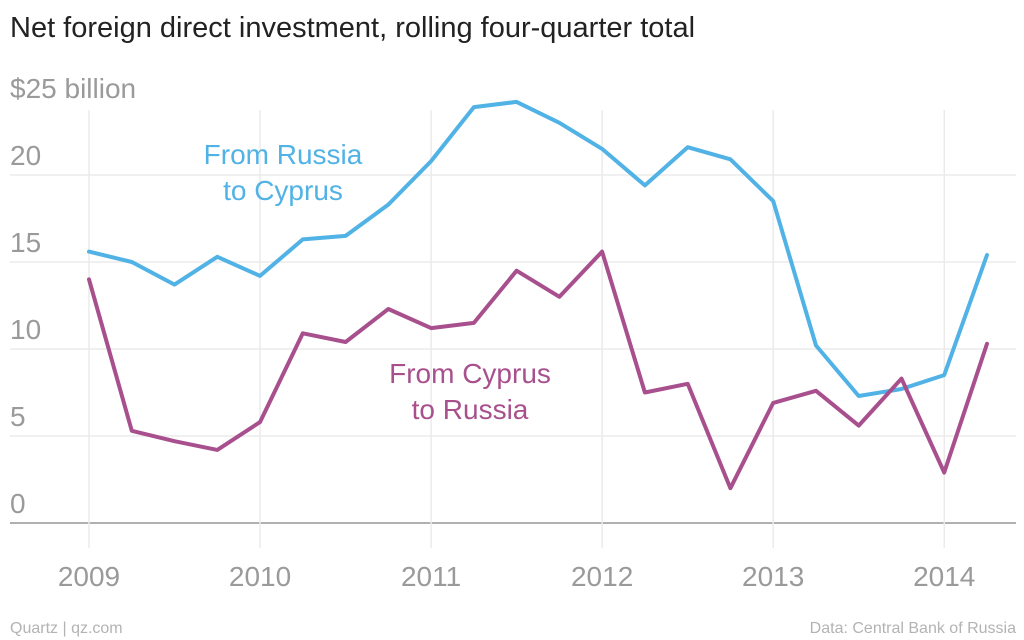 Image resolution: width=1024 pixels, height=640 pixels. I want to click on y-tick-label: 15, so click(25, 242).